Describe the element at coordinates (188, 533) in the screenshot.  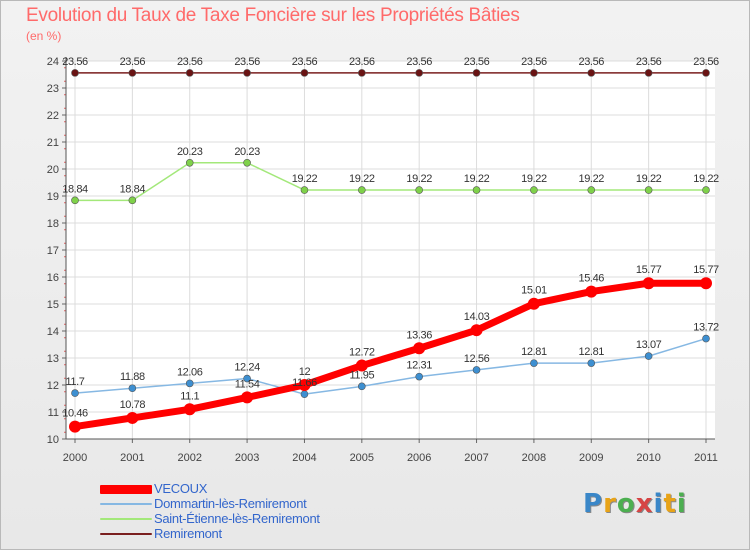
I see `legend-label: Remiremont` at that location.